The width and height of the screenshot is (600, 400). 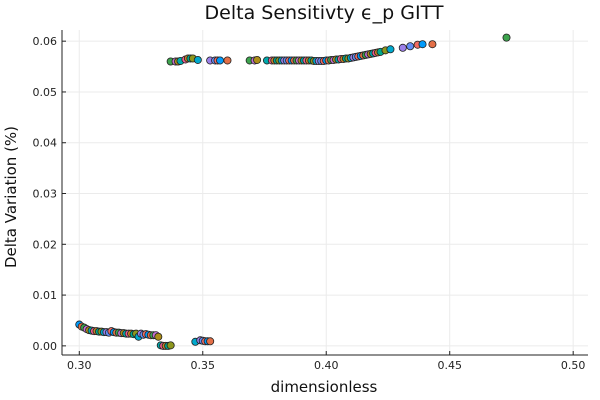 What do you see at coordinates (573, 365) in the screenshot?
I see `x-tick-label: 0.50` at bounding box center [573, 365].